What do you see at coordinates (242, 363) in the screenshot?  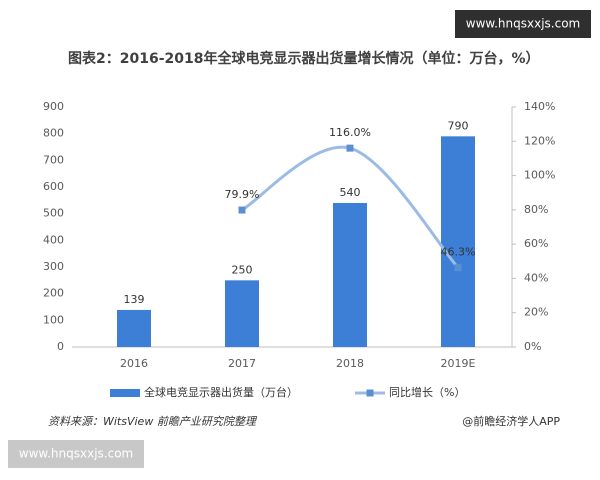 I see `x-tick-label: 2017` at bounding box center [242, 363].